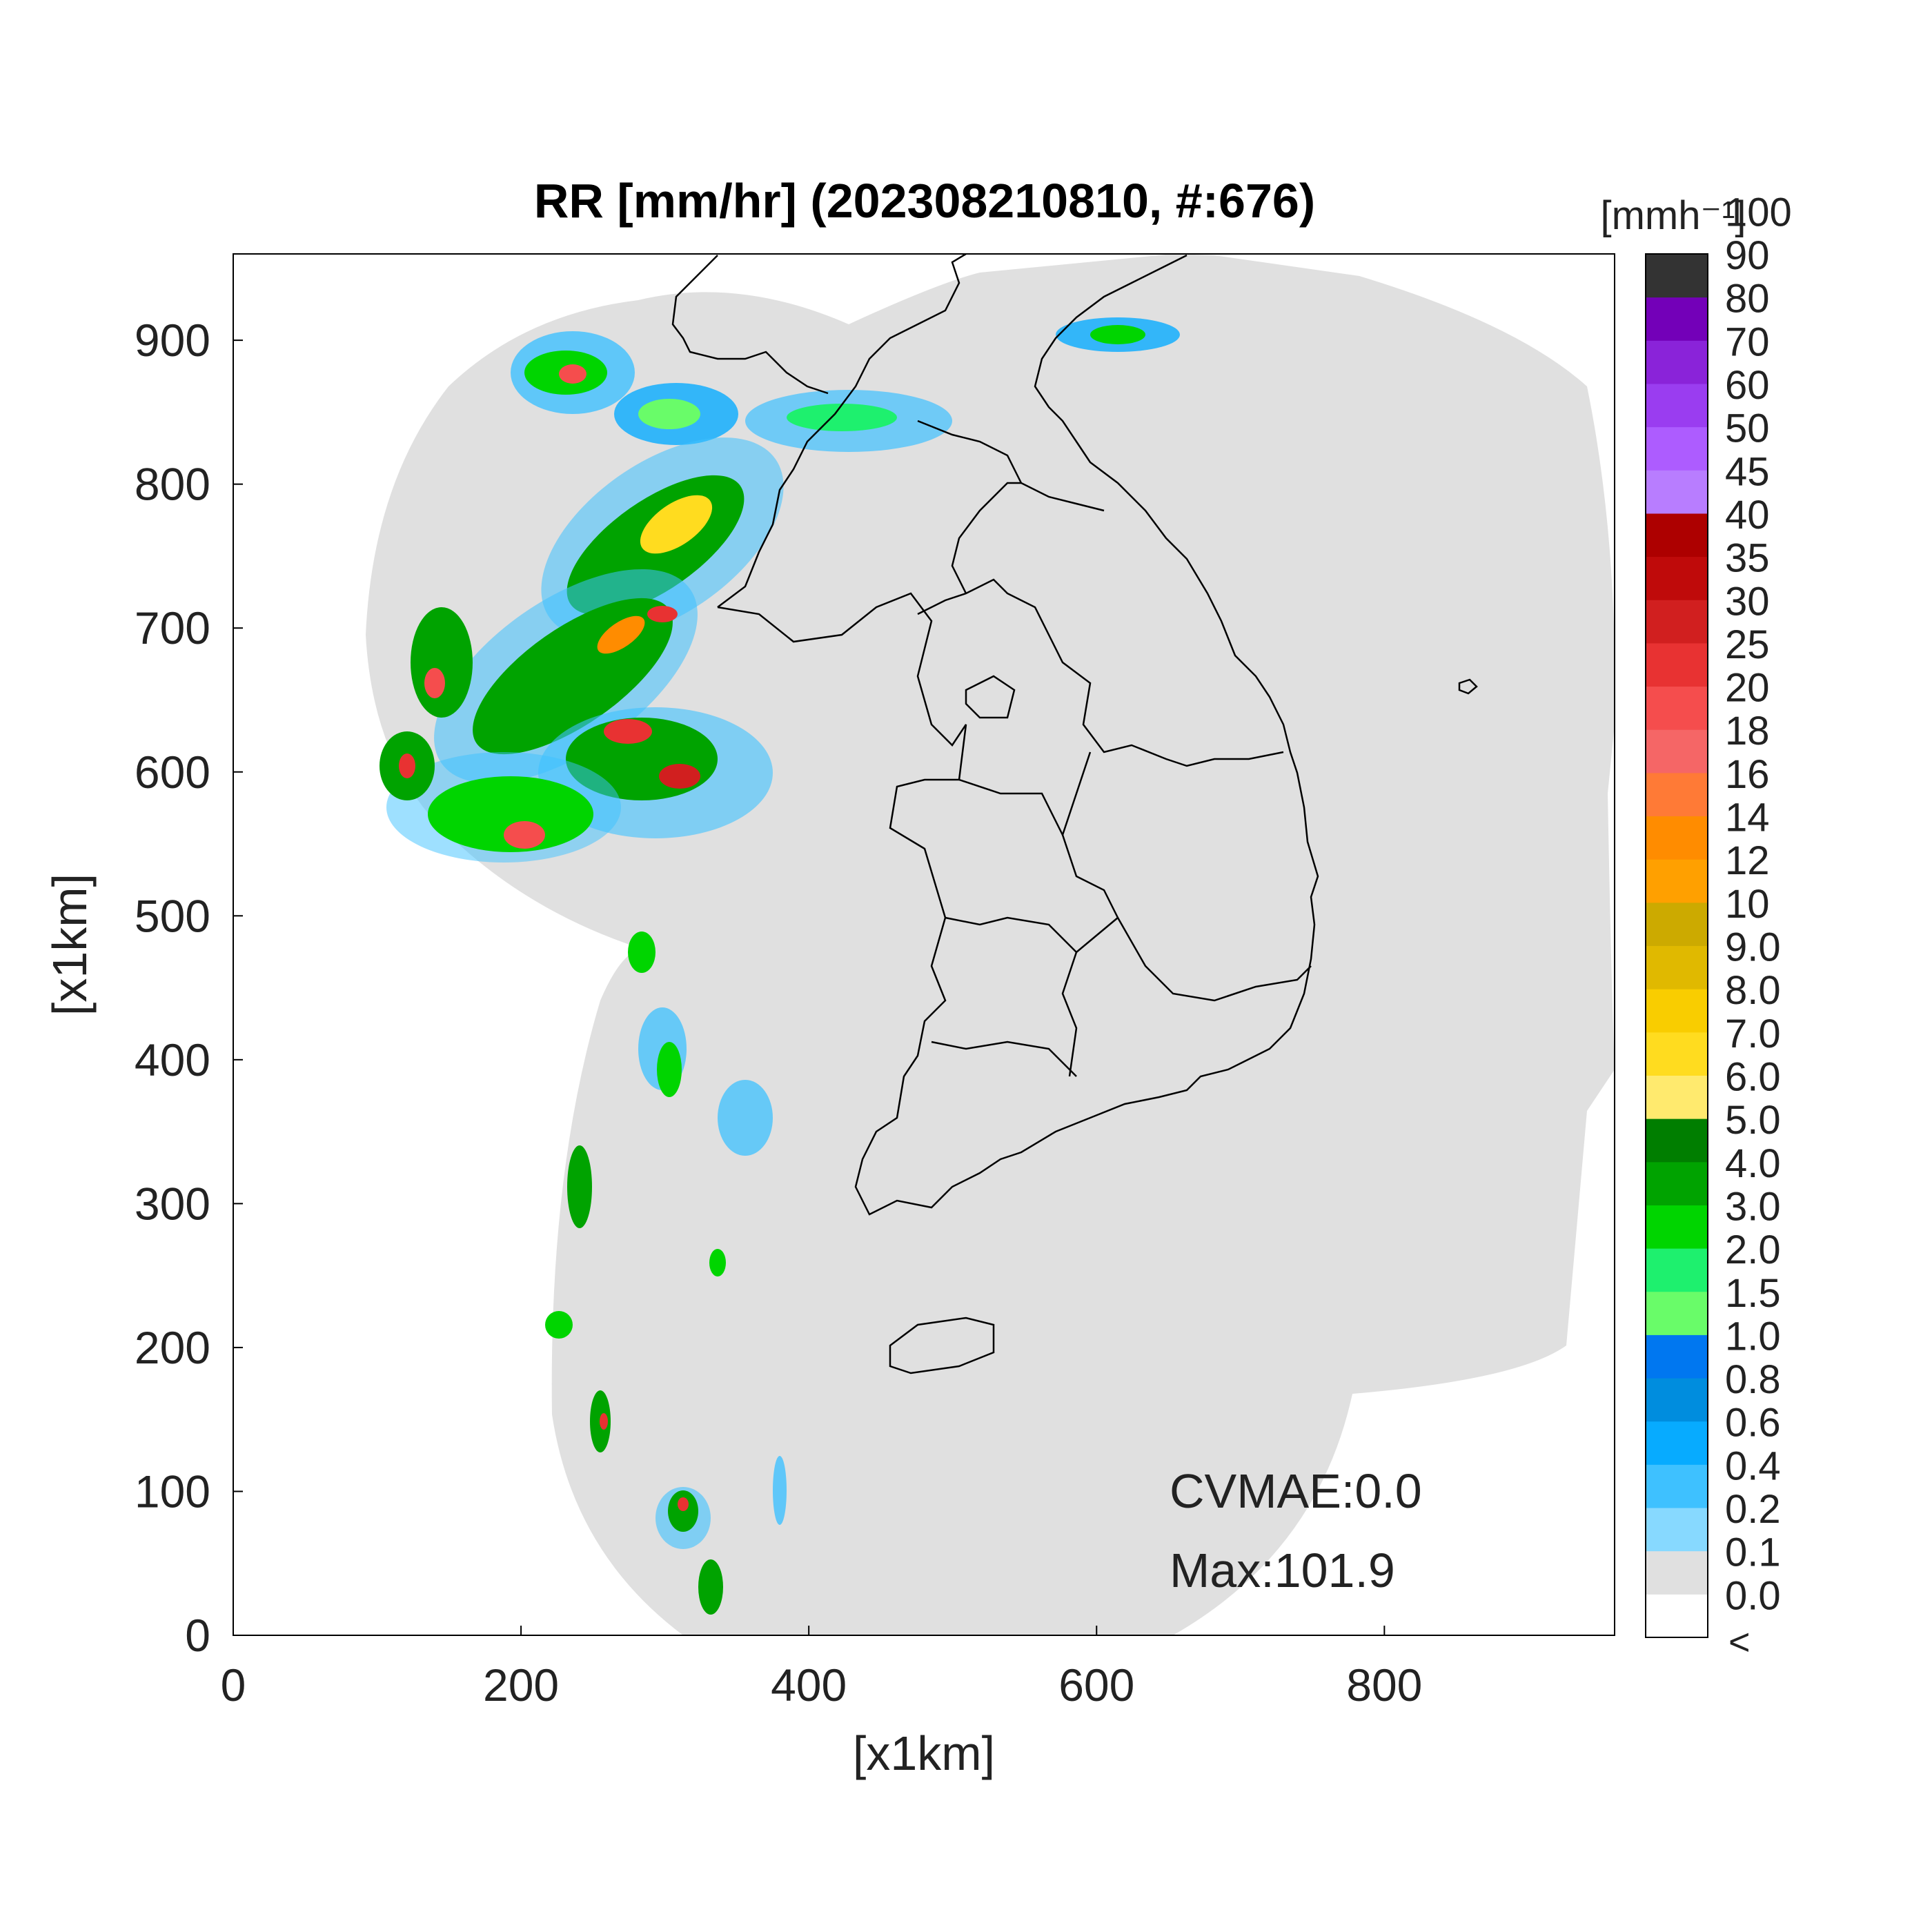  I want to click on x-tick-label: 800, so click(1384, 1685).